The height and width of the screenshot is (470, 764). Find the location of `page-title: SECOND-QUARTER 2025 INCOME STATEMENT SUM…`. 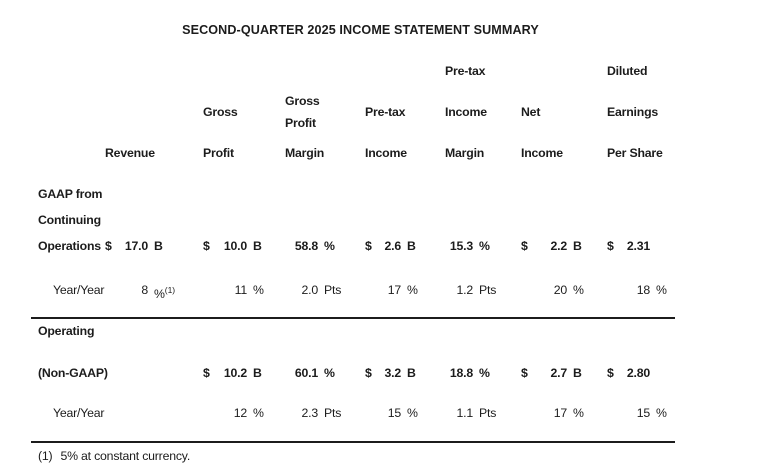

page-title: SECOND-QUARTER 2025 INCOME STATEMENT SUM… is located at coordinates (360, 30).